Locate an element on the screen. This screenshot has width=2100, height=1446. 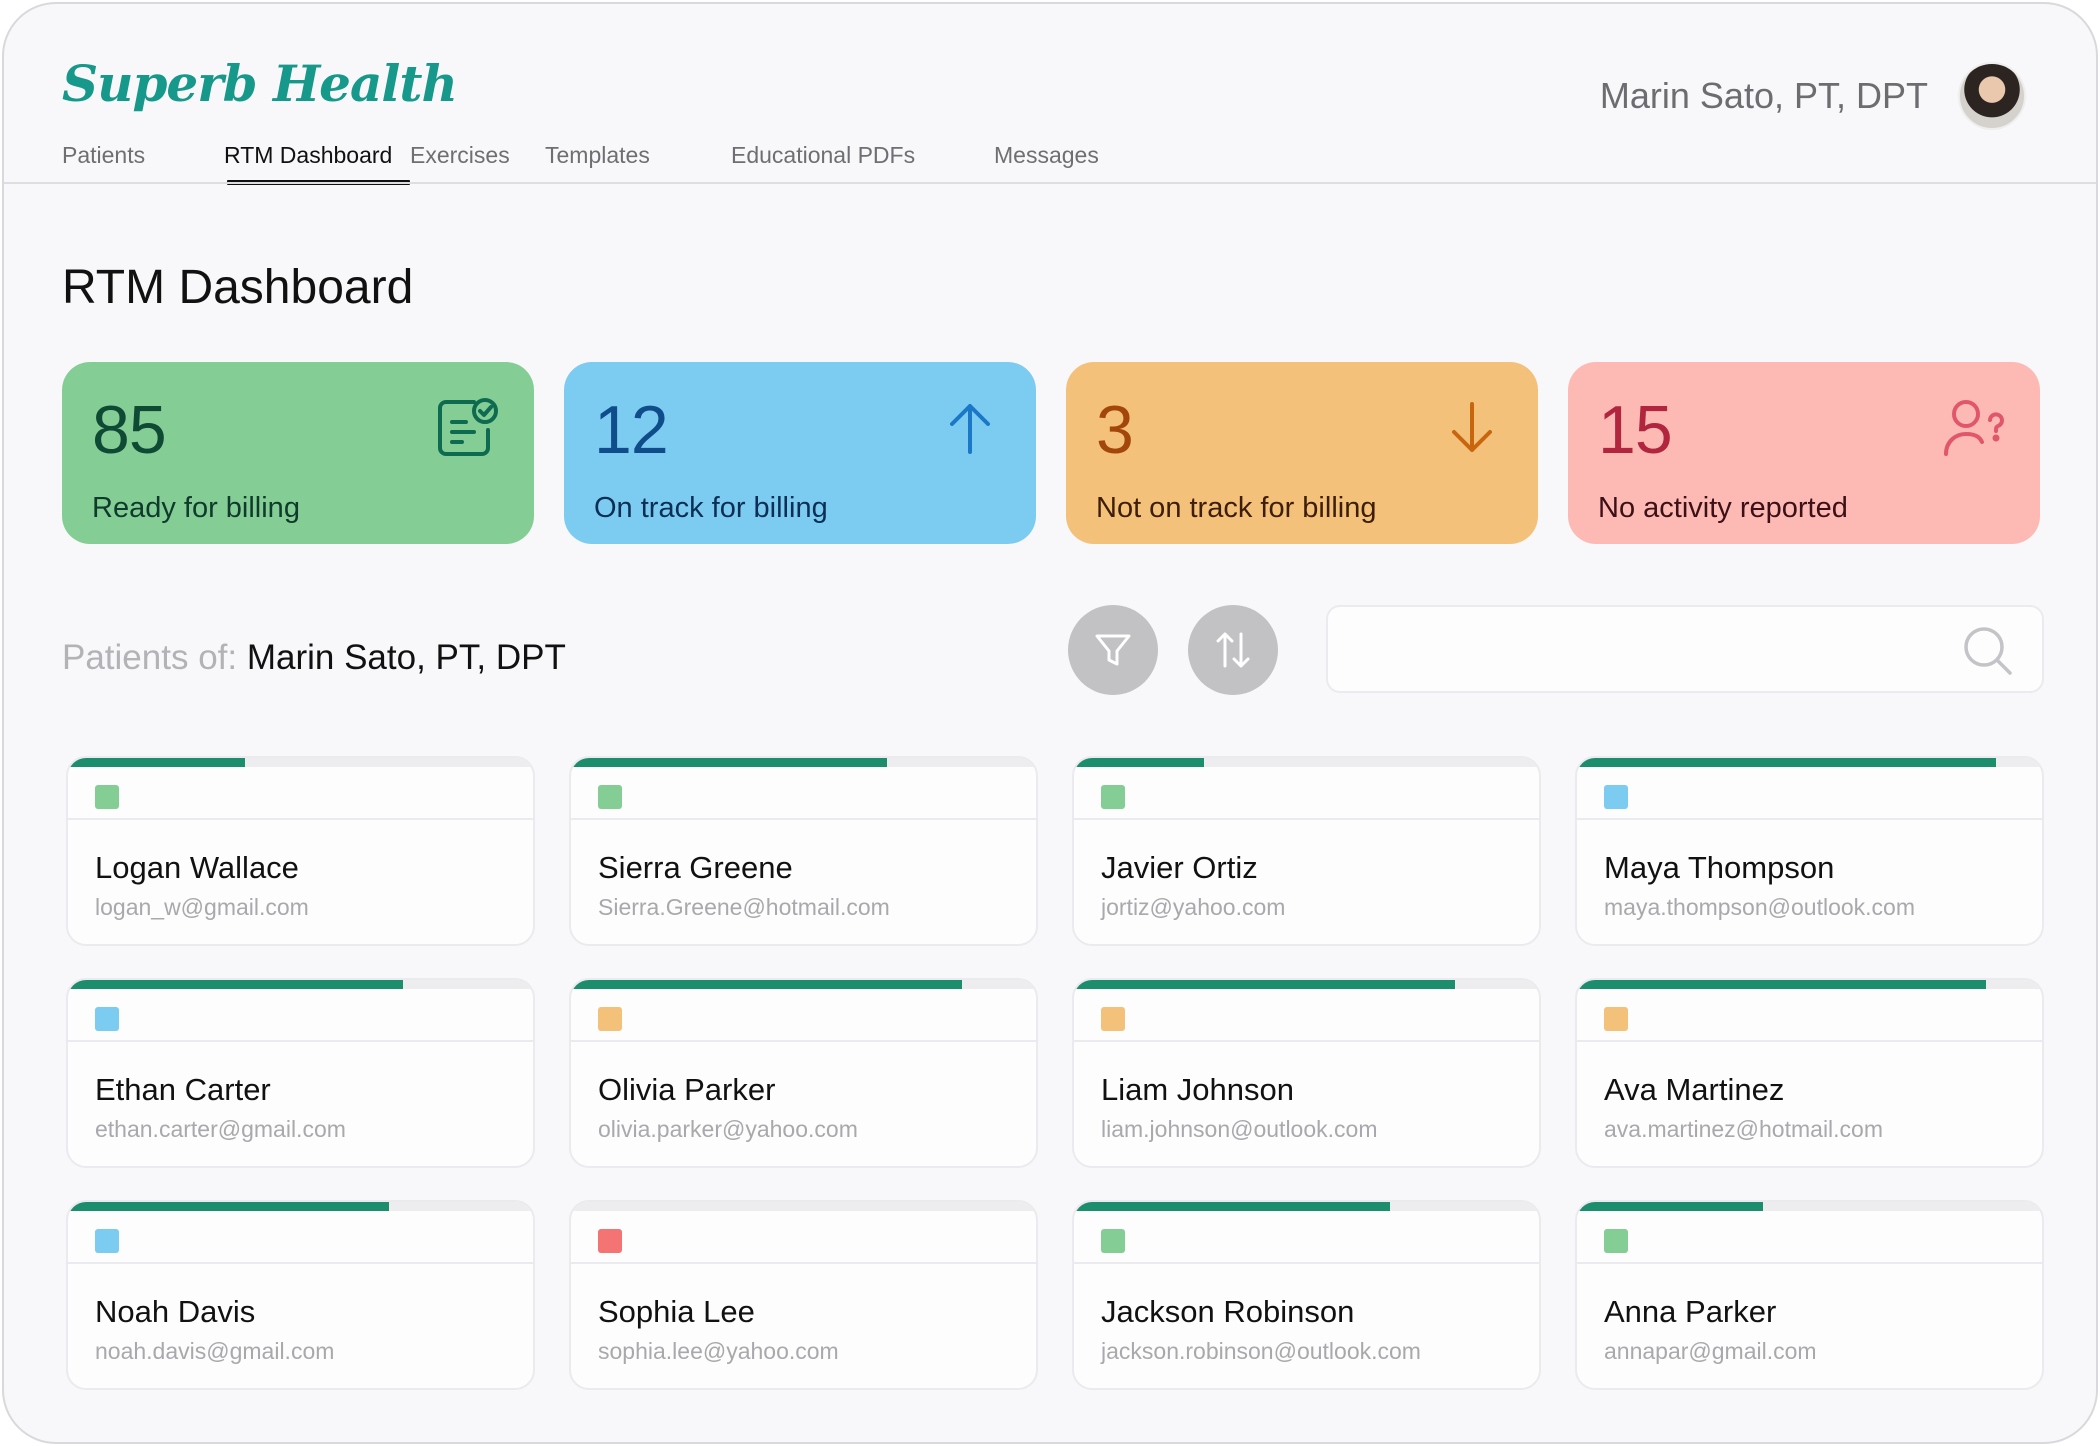
patient-email: sophia.lee@yahoo.com is located at coordinates (718, 1351).